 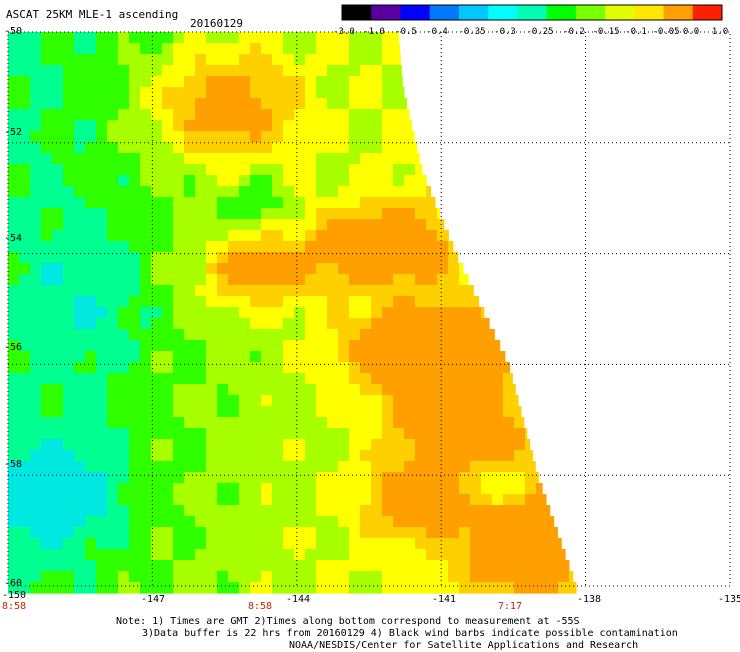 What do you see at coordinates (691, 32) in the screenshot?
I see `colorbar-label: 0.0` at bounding box center [691, 32].